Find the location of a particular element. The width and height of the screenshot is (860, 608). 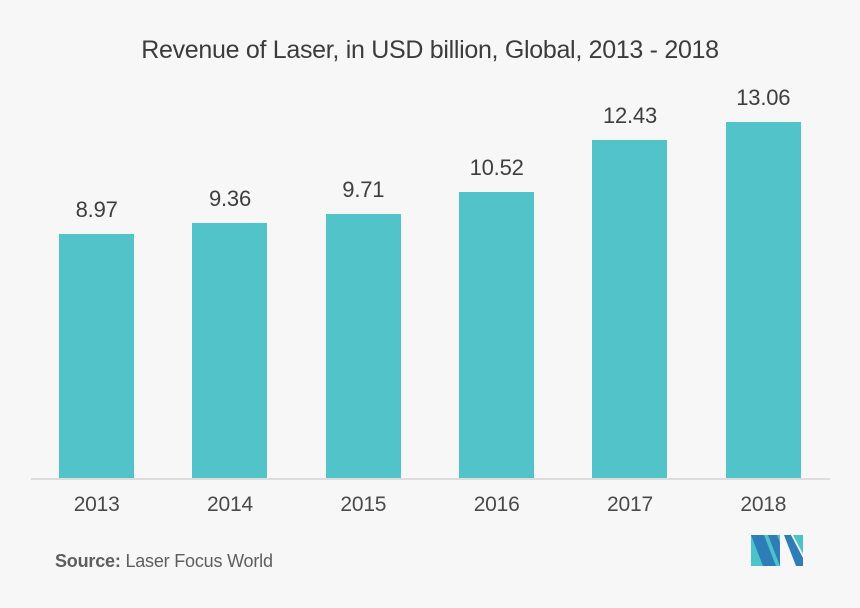

x-tick-label: 2014 is located at coordinates (230, 504).